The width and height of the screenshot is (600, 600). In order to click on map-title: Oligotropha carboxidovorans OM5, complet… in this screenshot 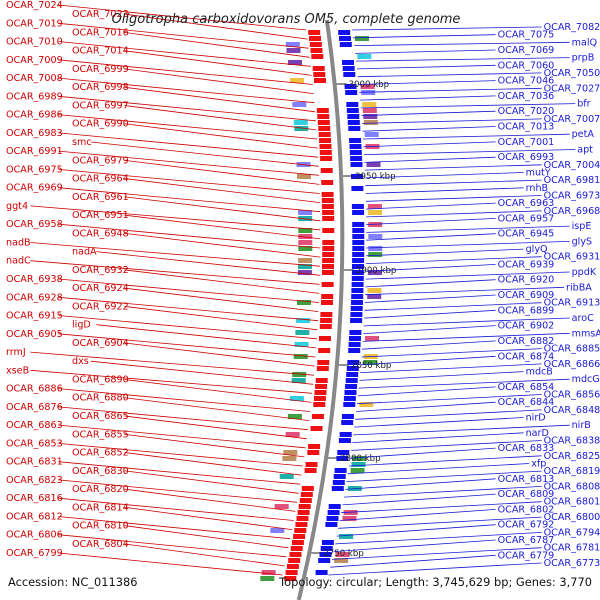, I will do `click(286, 19)`.